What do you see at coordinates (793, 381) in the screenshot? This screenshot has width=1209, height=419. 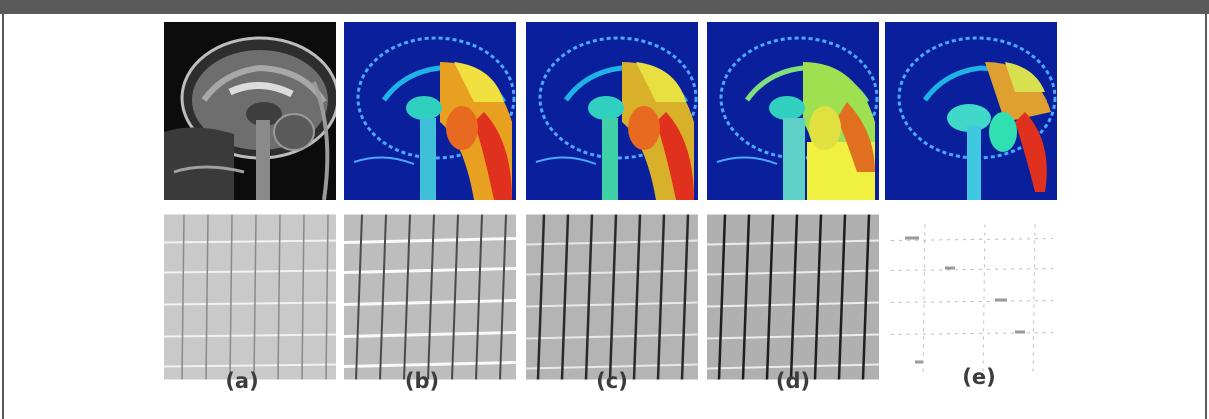 I see `panel-label-d: (d)` at bounding box center [793, 381].